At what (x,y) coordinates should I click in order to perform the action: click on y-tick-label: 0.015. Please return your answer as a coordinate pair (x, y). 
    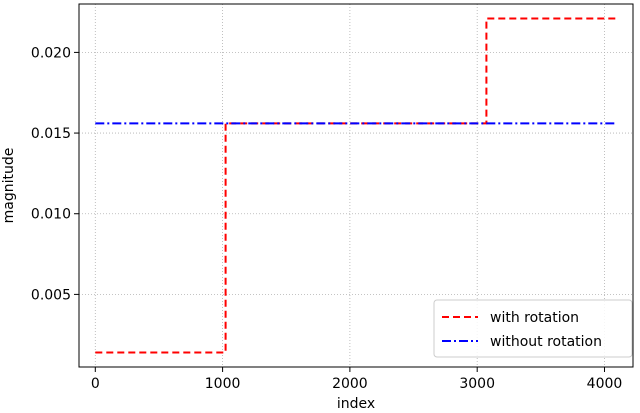
    Looking at the image, I should click on (51, 134).